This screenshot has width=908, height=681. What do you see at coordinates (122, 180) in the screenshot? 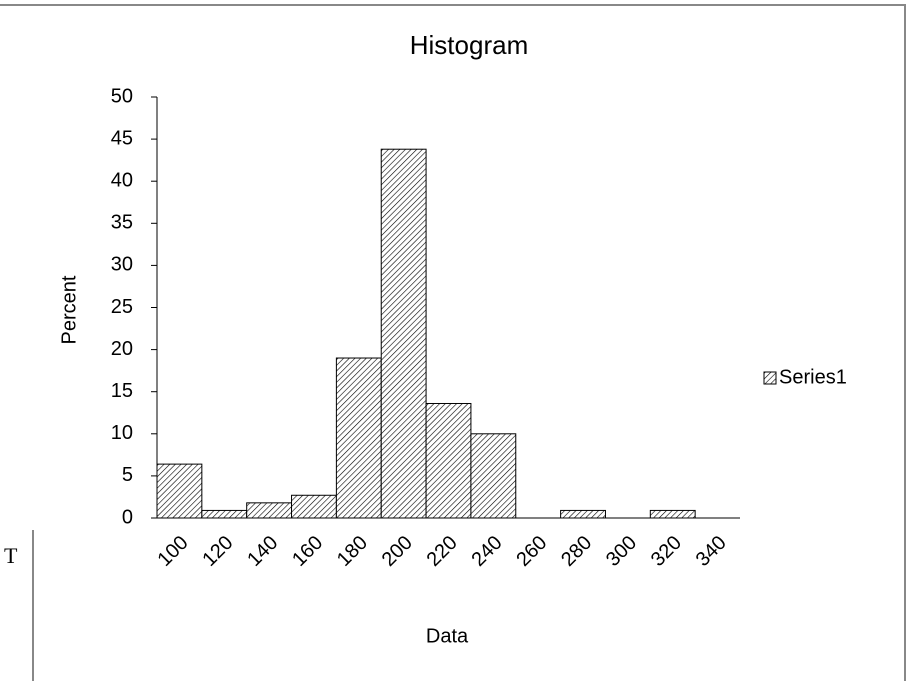
I see `y-tick-label: 40` at bounding box center [122, 180].